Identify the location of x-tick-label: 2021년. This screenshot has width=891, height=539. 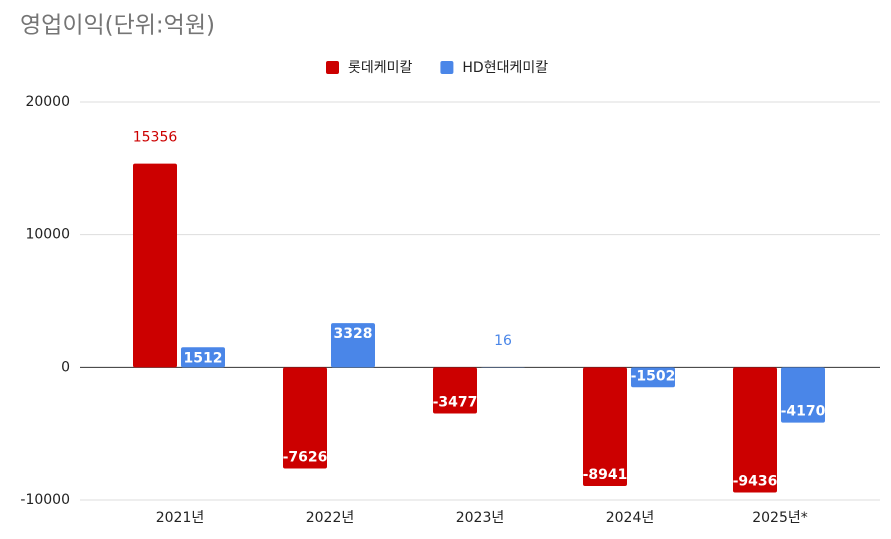
(180, 518).